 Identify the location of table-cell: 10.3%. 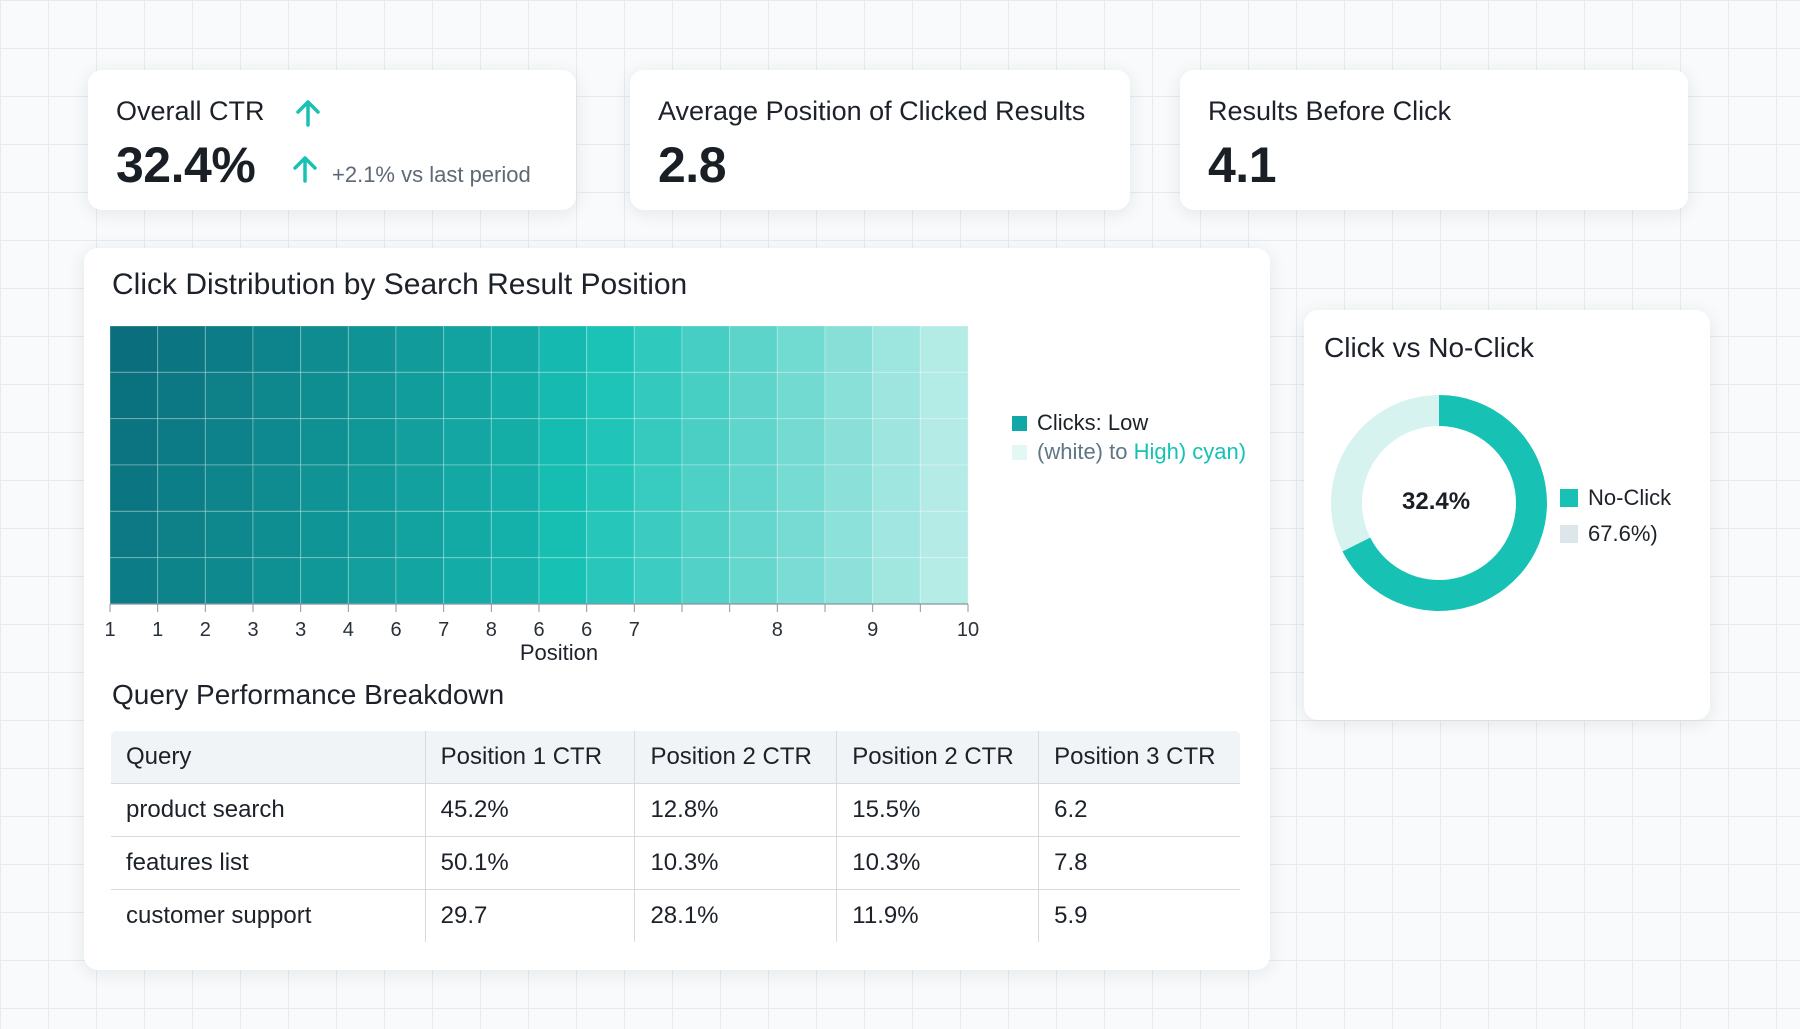
(736, 863).